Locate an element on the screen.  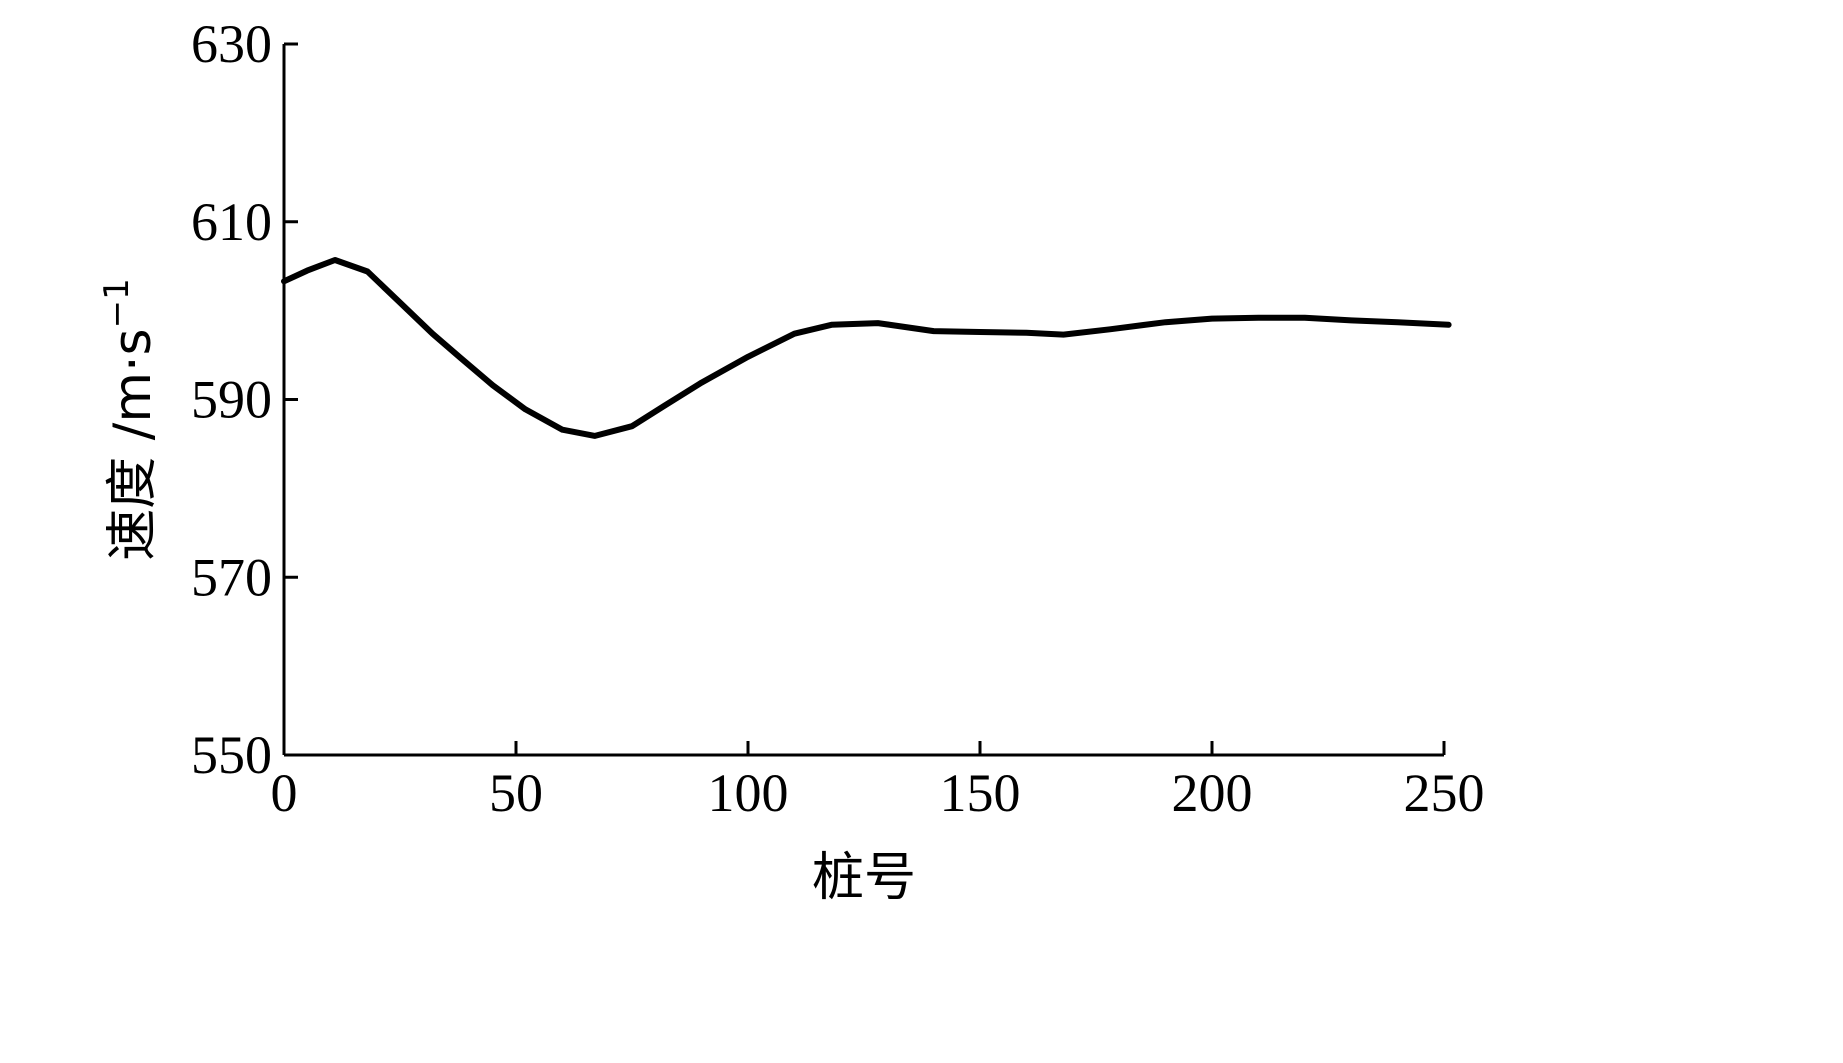
x-tick-label: 50 is located at coordinates (516, 793).